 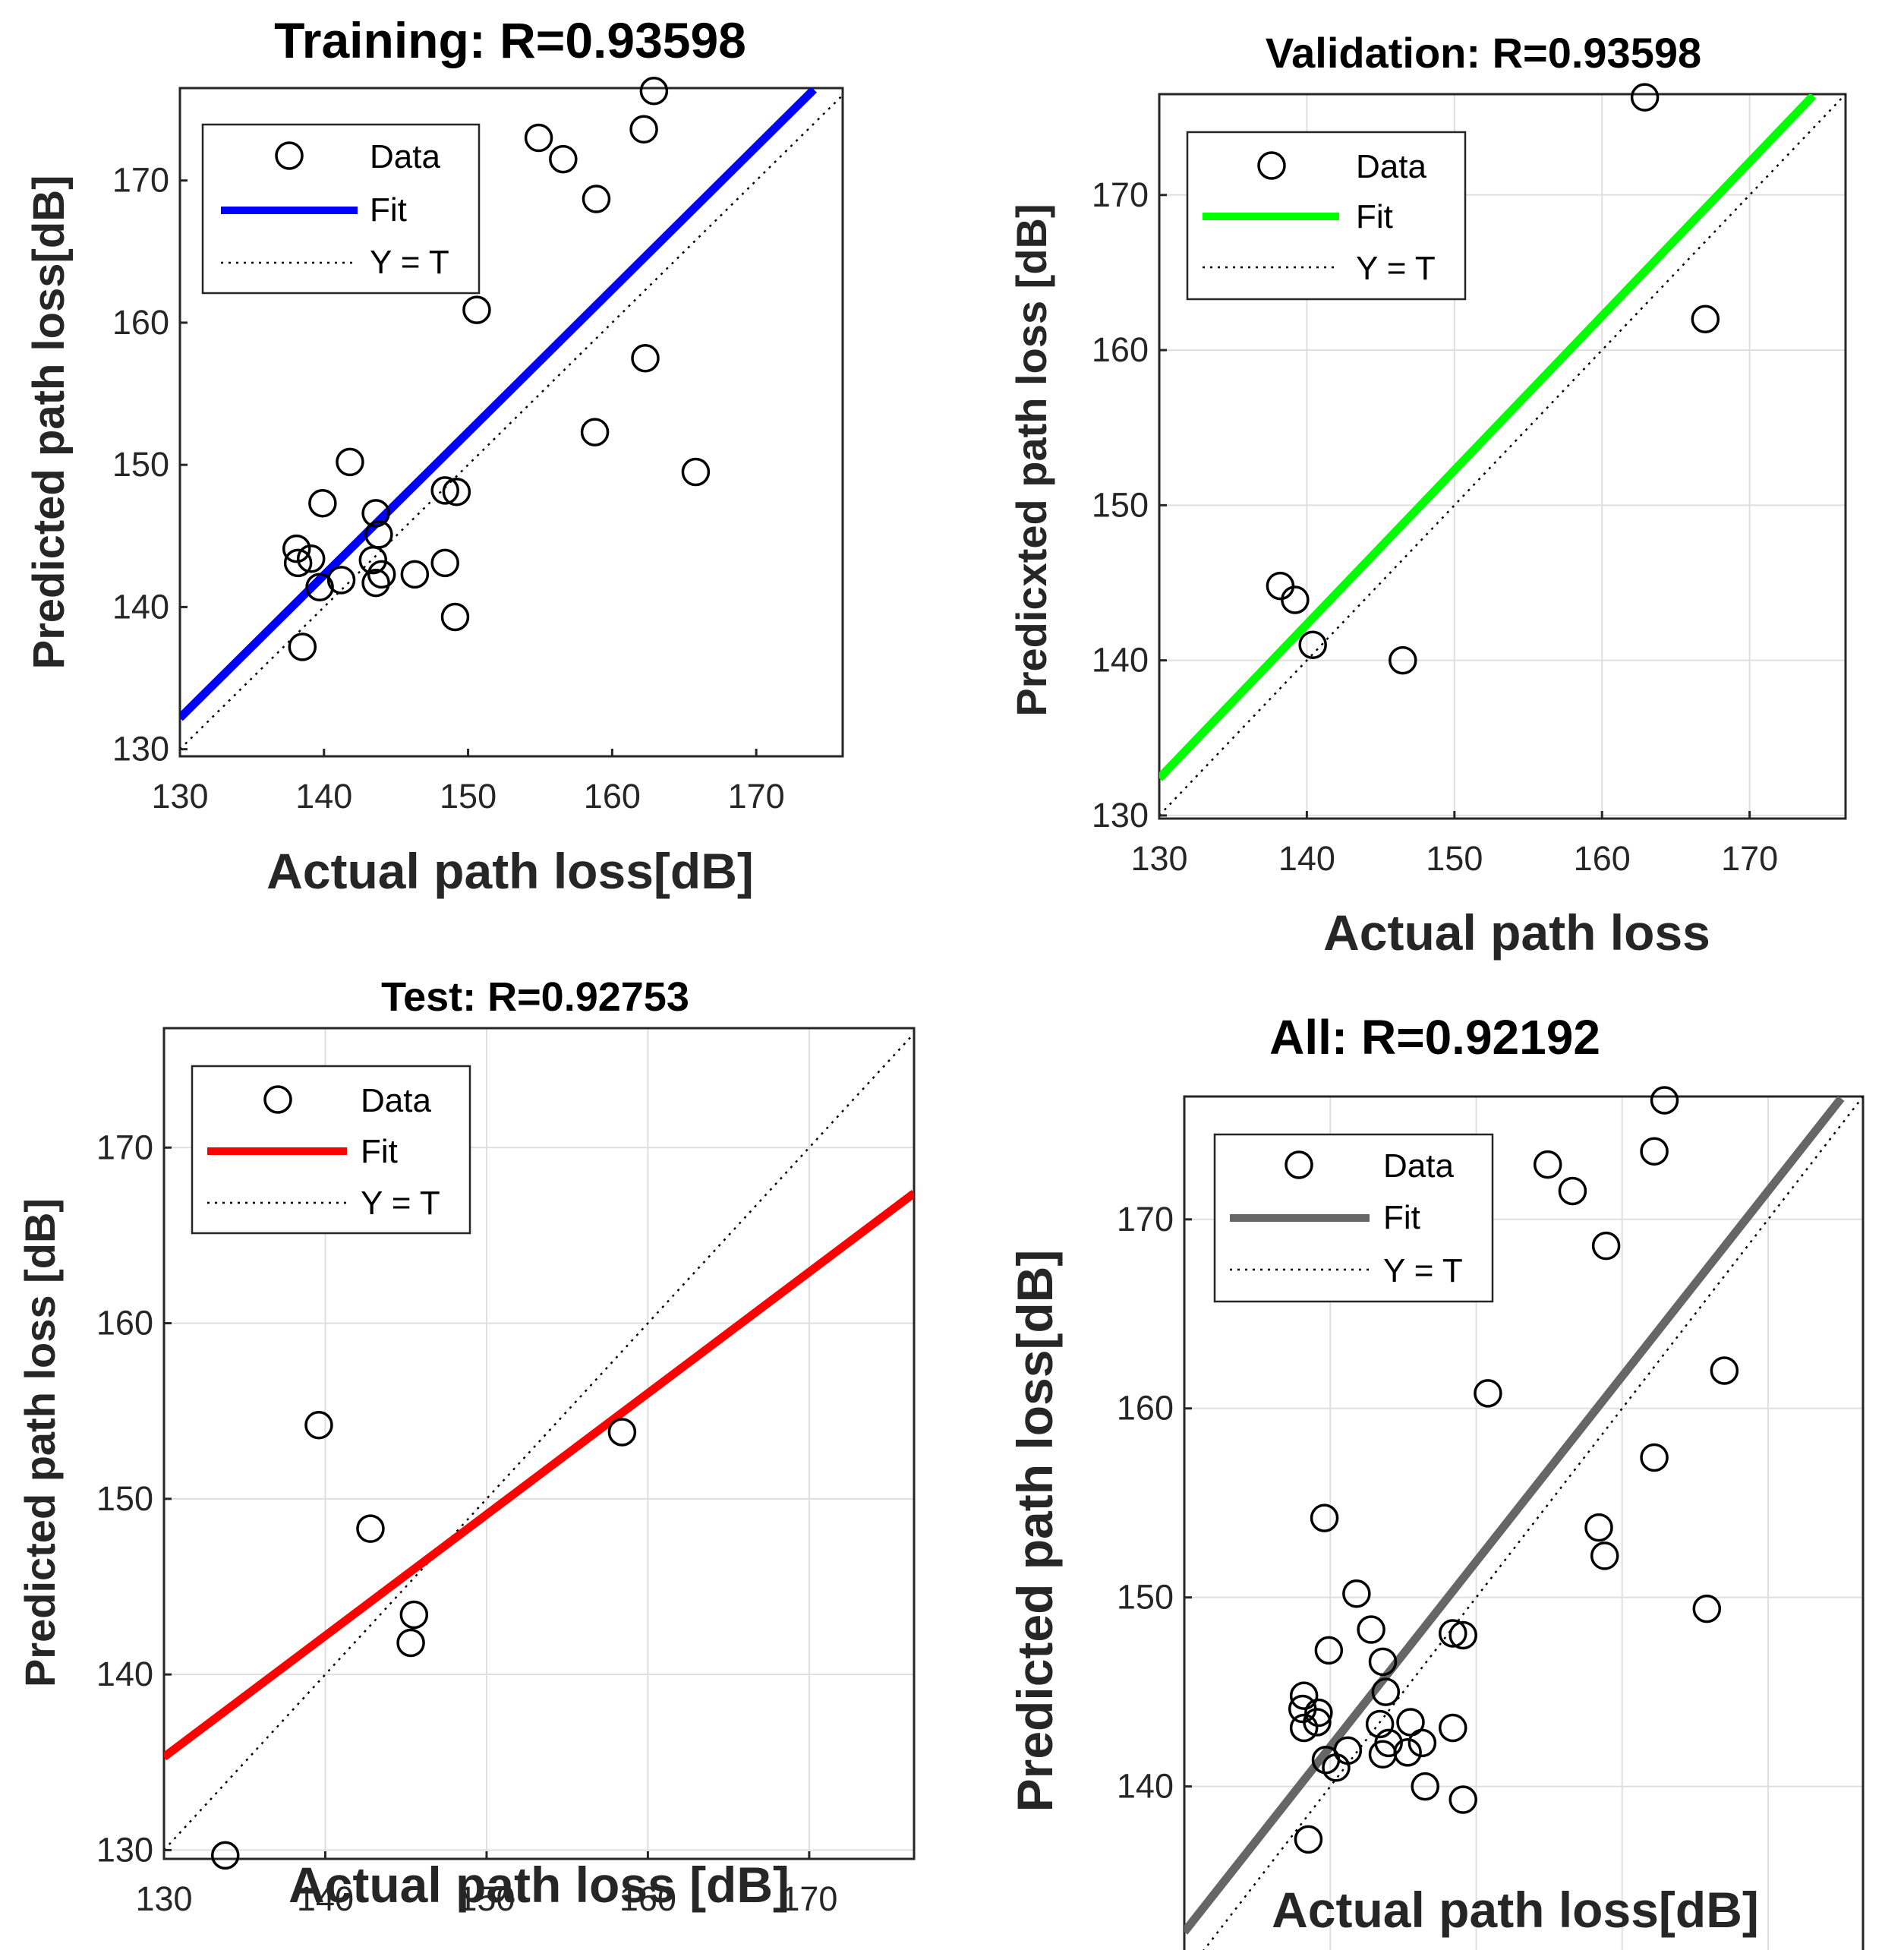 I want to click on chart-title: Training: R=0.93598, so click(x=510, y=40).